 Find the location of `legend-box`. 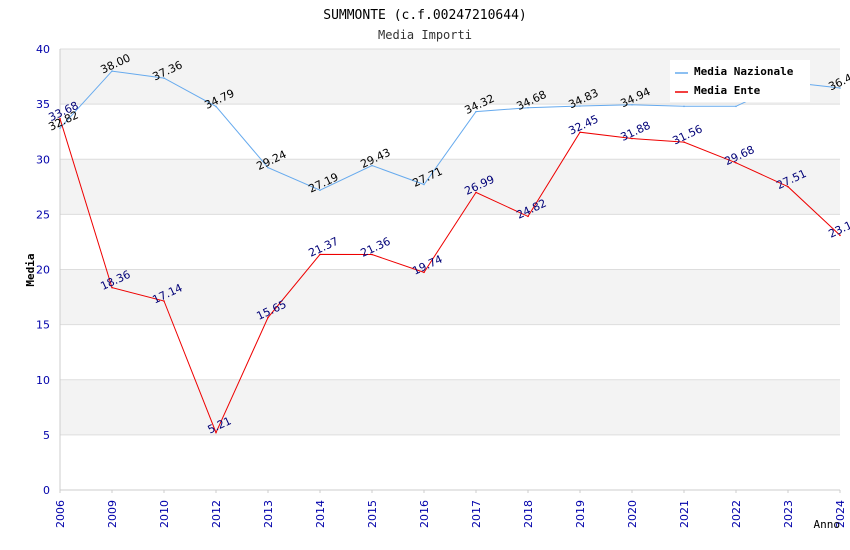

legend-box is located at coordinates (740, 81).